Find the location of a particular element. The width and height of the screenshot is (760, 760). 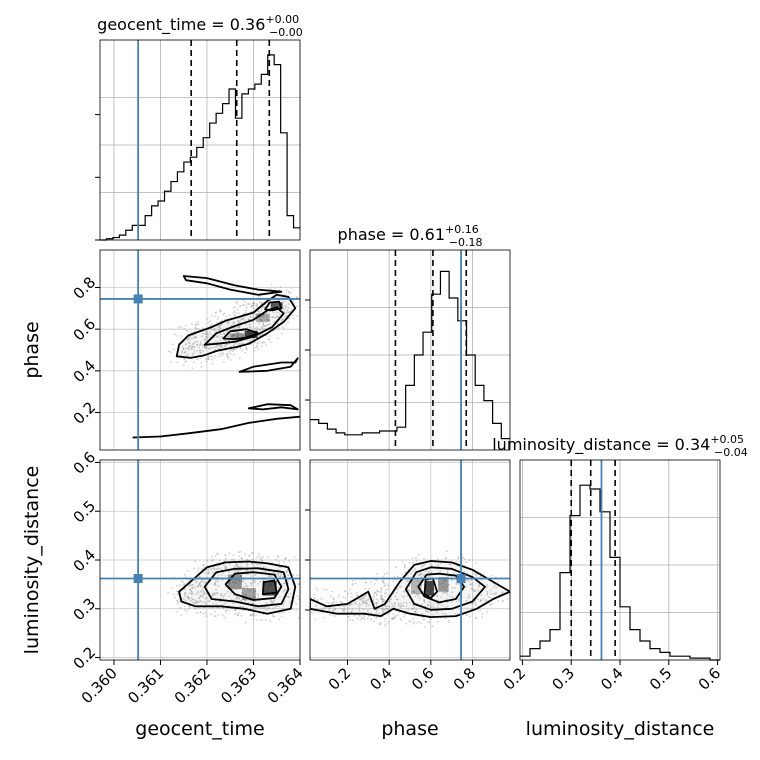

title-label: phase = 0.61 is located at coordinates (391, 234).